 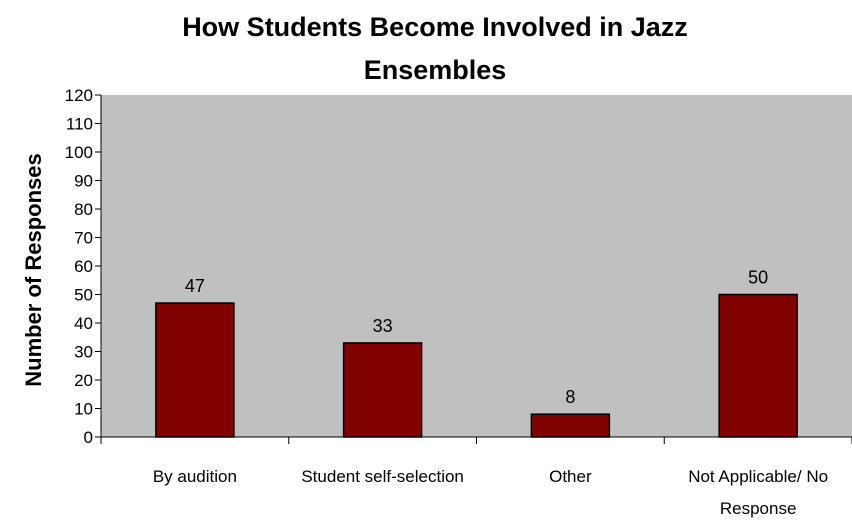 I want to click on x-axis, so click(x=476, y=440).